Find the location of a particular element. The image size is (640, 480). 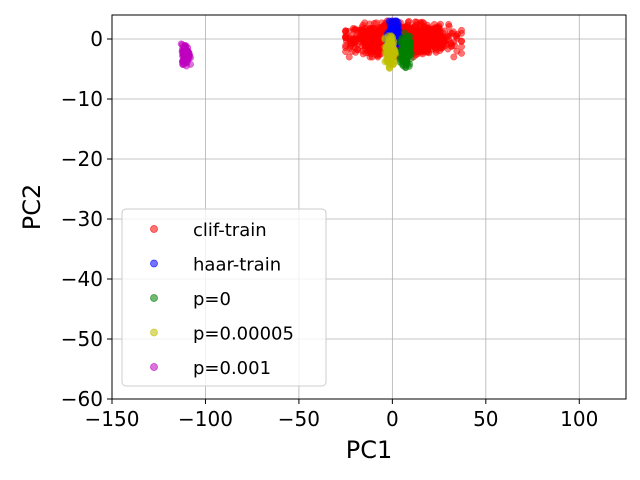

legend-label: p=0 is located at coordinates (212, 299).